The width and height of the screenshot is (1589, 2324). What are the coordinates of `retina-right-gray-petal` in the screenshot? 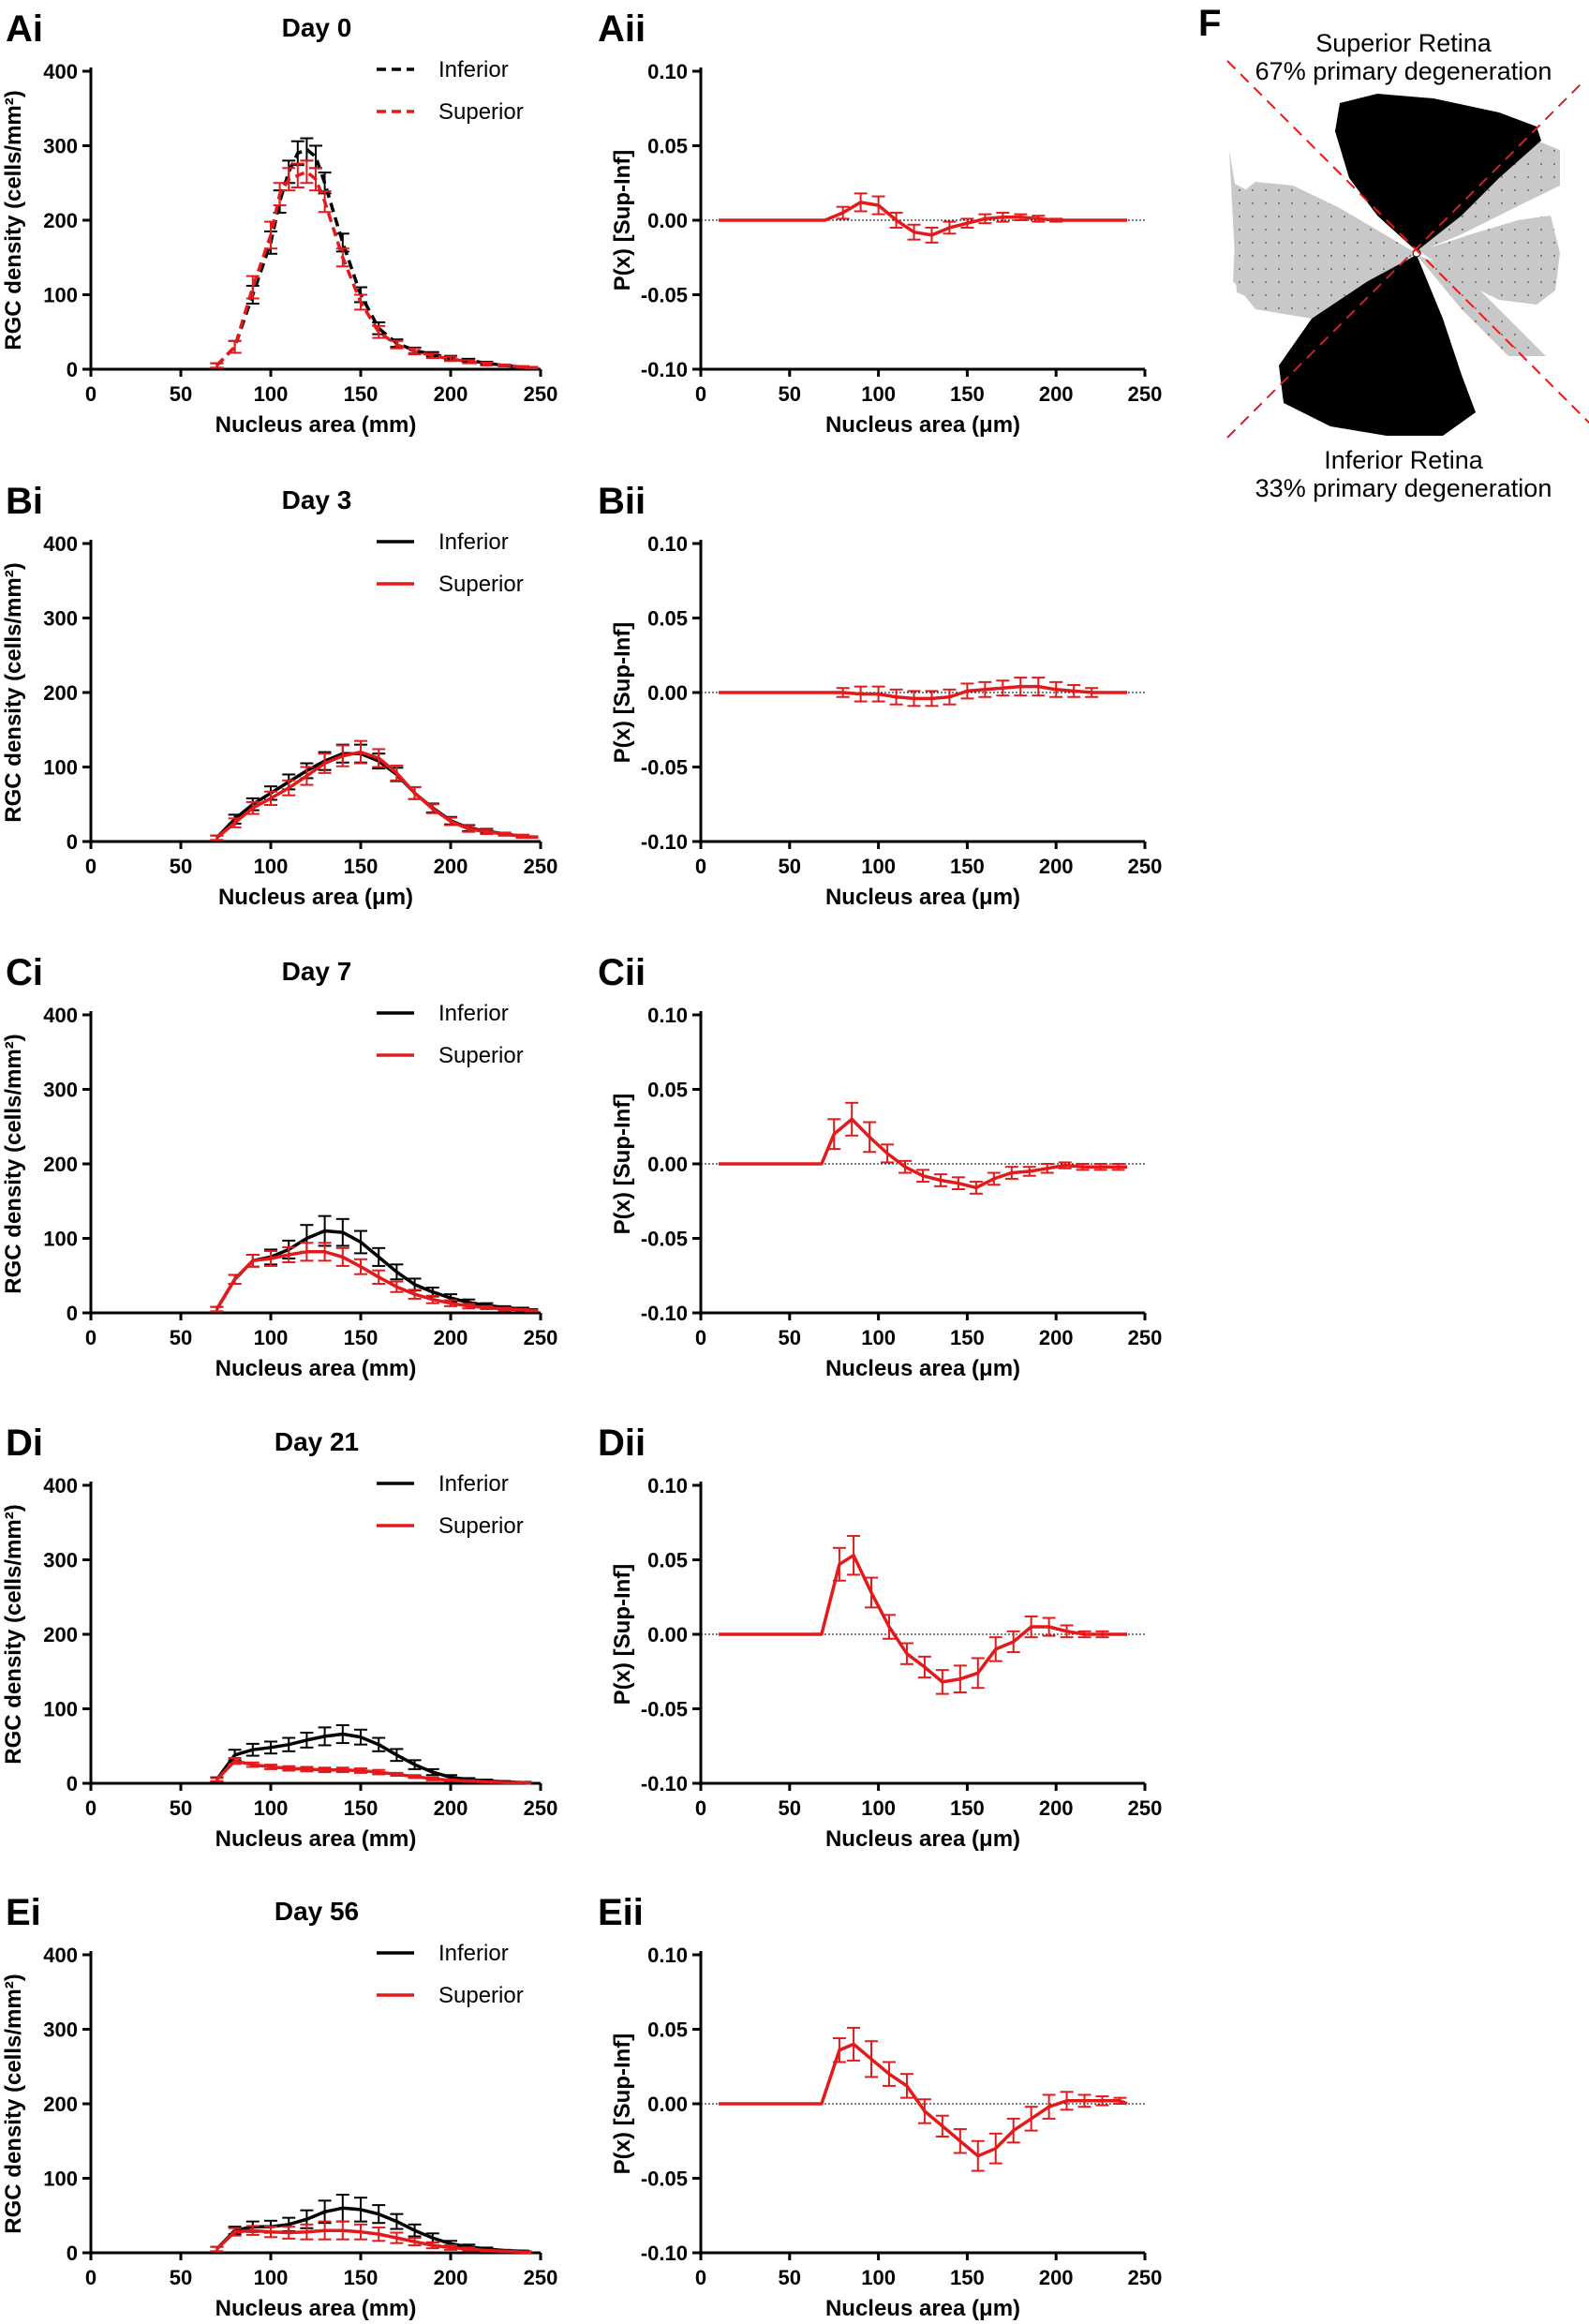 It's located at (1489, 260).